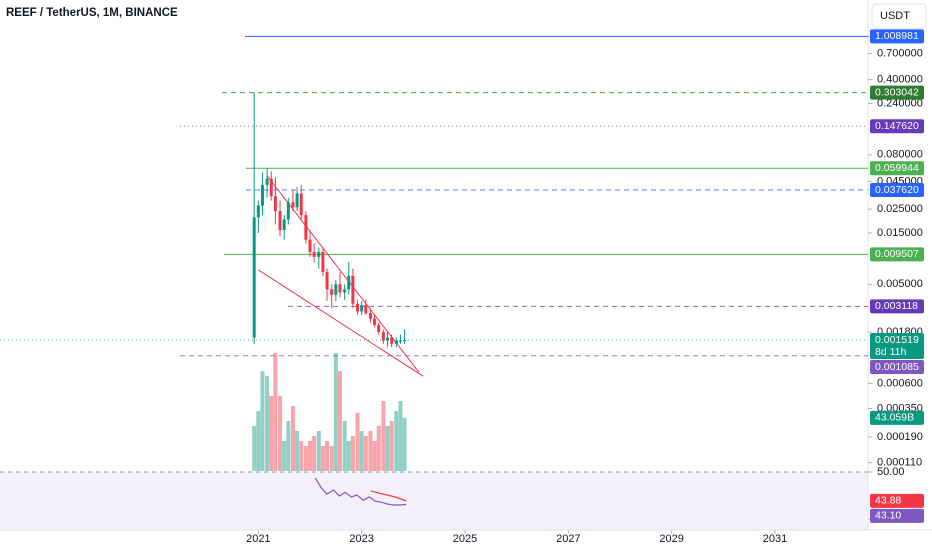  What do you see at coordinates (900, 233) in the screenshot?
I see `y-tick-label: 0.015000` at bounding box center [900, 233].